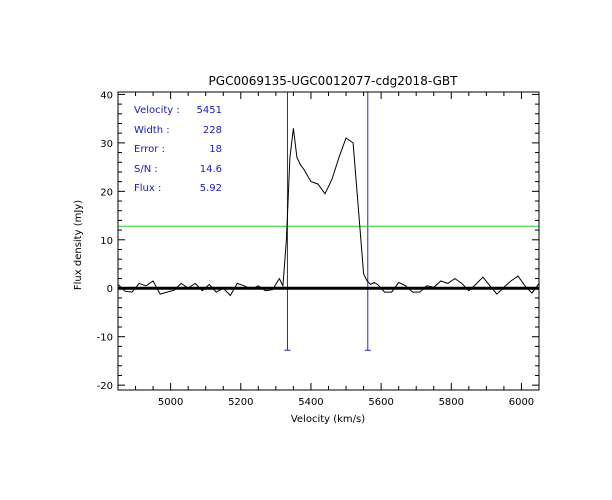 The height and width of the screenshot is (500, 612). I want to click on info-label-sn: S/N :, so click(146, 169).